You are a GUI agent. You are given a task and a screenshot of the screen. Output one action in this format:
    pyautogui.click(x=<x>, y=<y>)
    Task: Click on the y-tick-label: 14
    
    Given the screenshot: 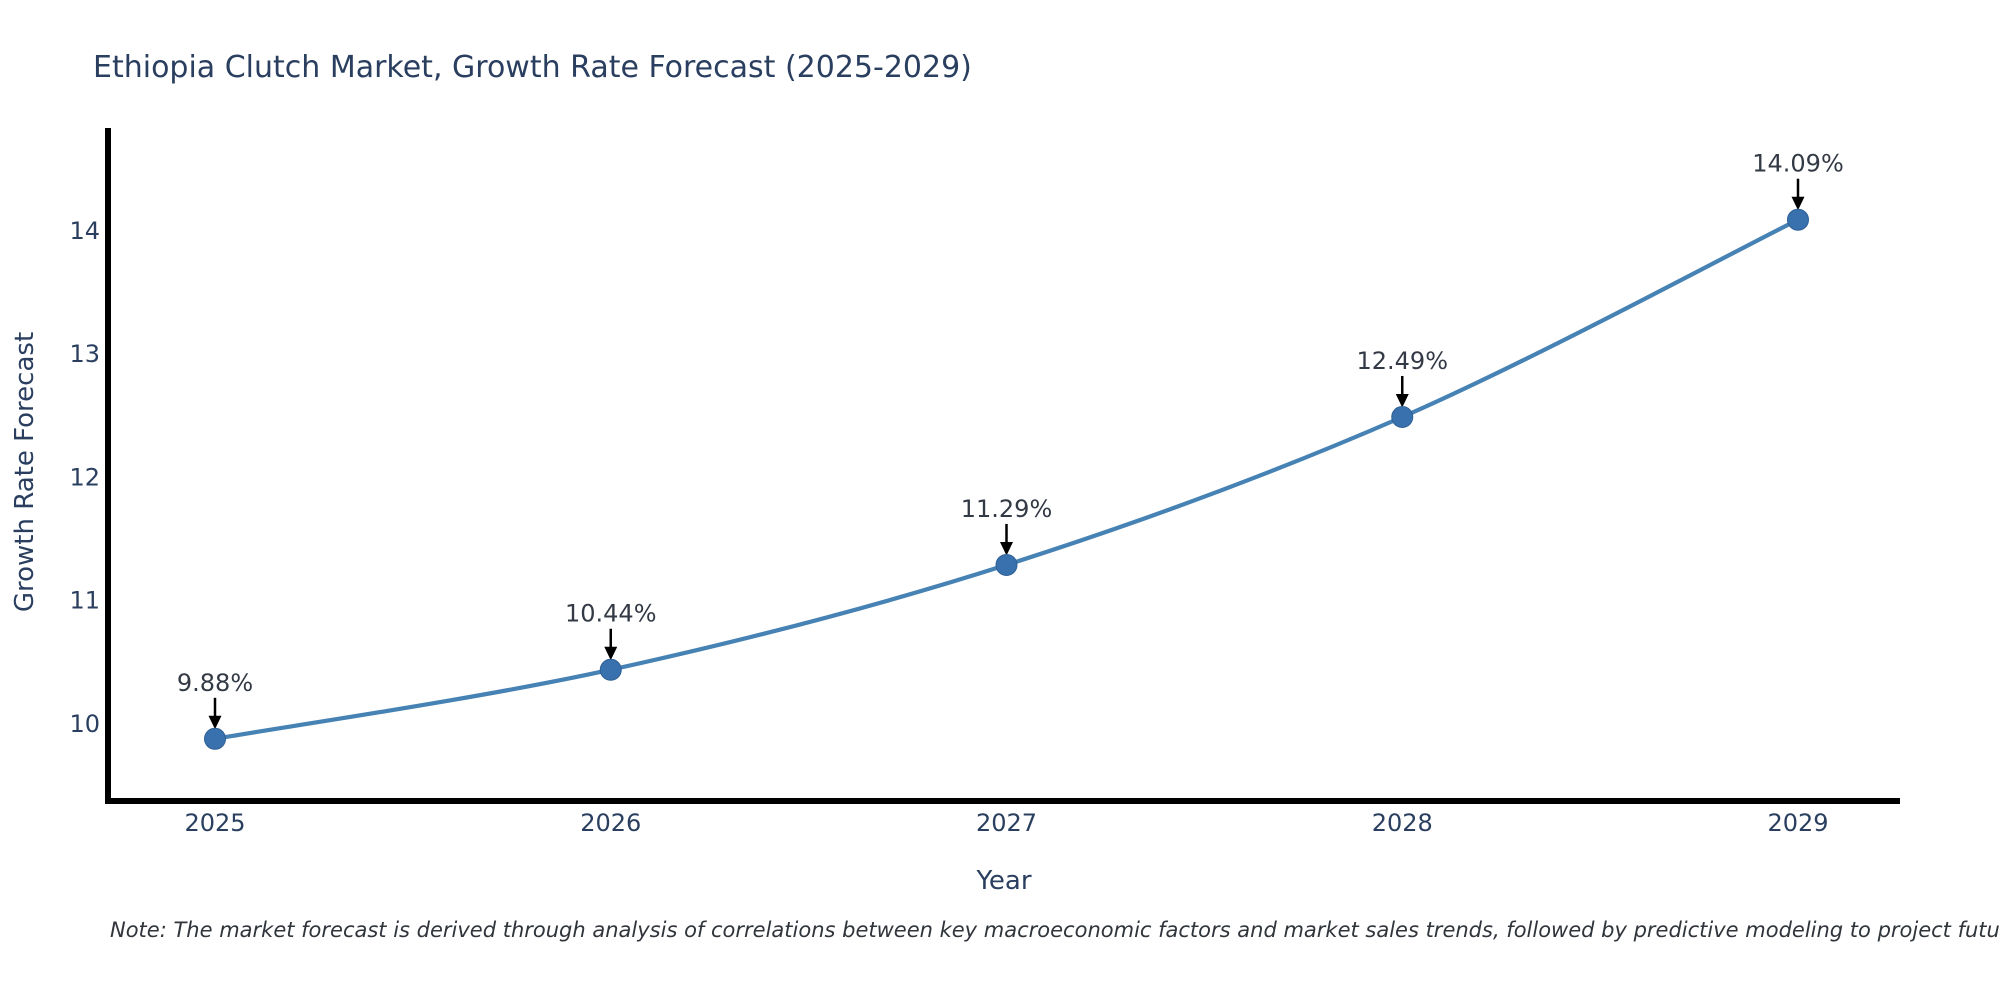 What is the action you would take?
    pyautogui.click(x=84, y=231)
    